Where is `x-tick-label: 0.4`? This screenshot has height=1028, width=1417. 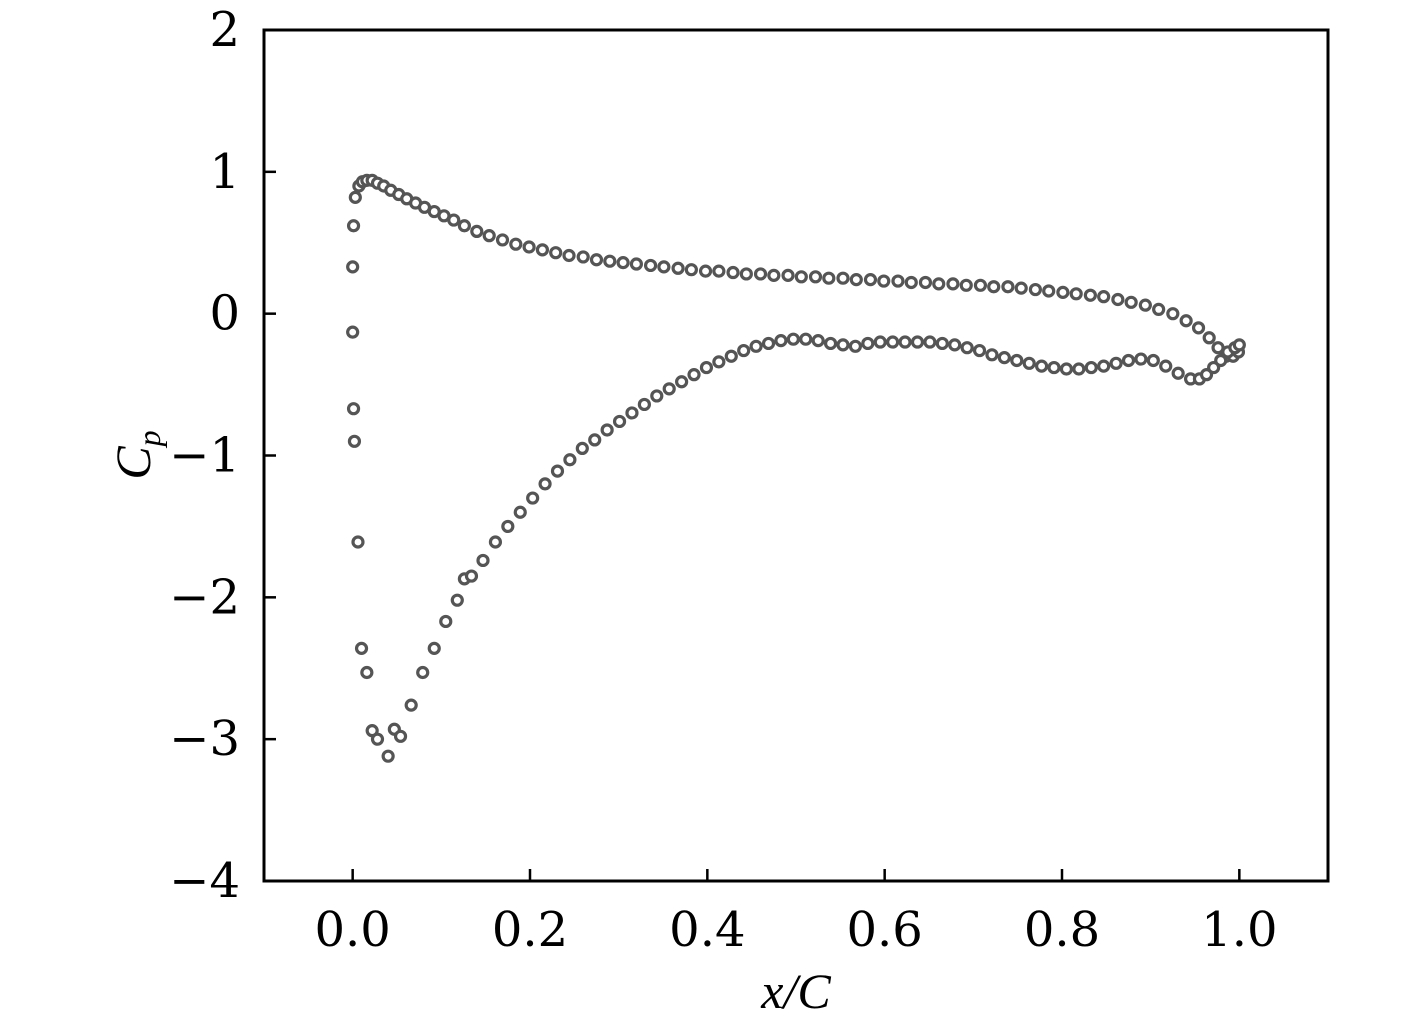 x-tick-label: 0.4 is located at coordinates (707, 930).